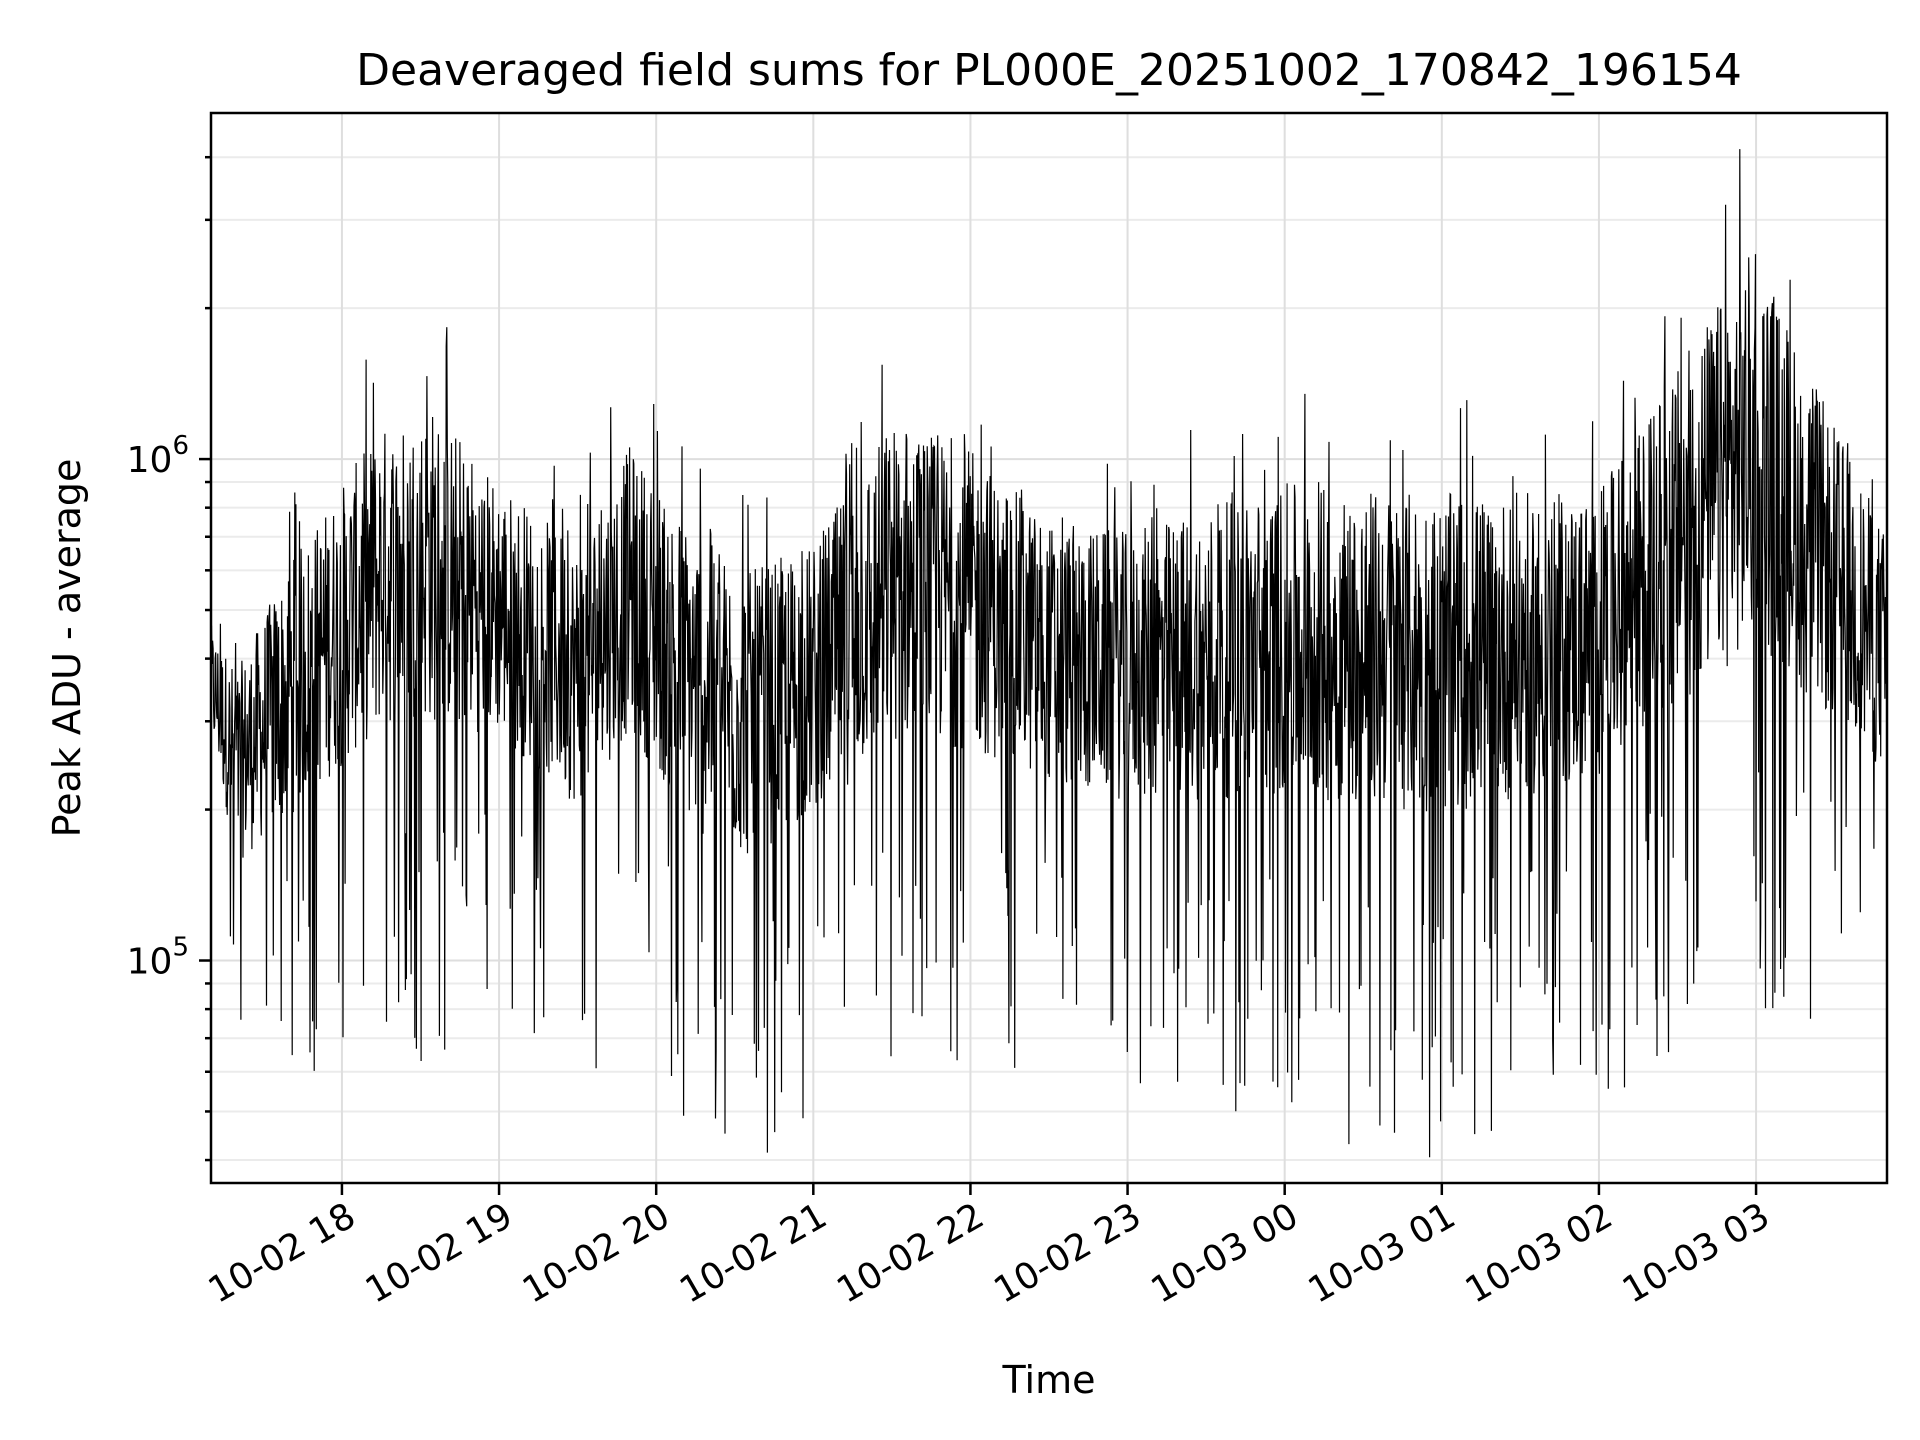 The image size is (1920, 1440). What do you see at coordinates (910, 1253) in the screenshot?
I see `x-tick-label: 10-02 22` at bounding box center [910, 1253].